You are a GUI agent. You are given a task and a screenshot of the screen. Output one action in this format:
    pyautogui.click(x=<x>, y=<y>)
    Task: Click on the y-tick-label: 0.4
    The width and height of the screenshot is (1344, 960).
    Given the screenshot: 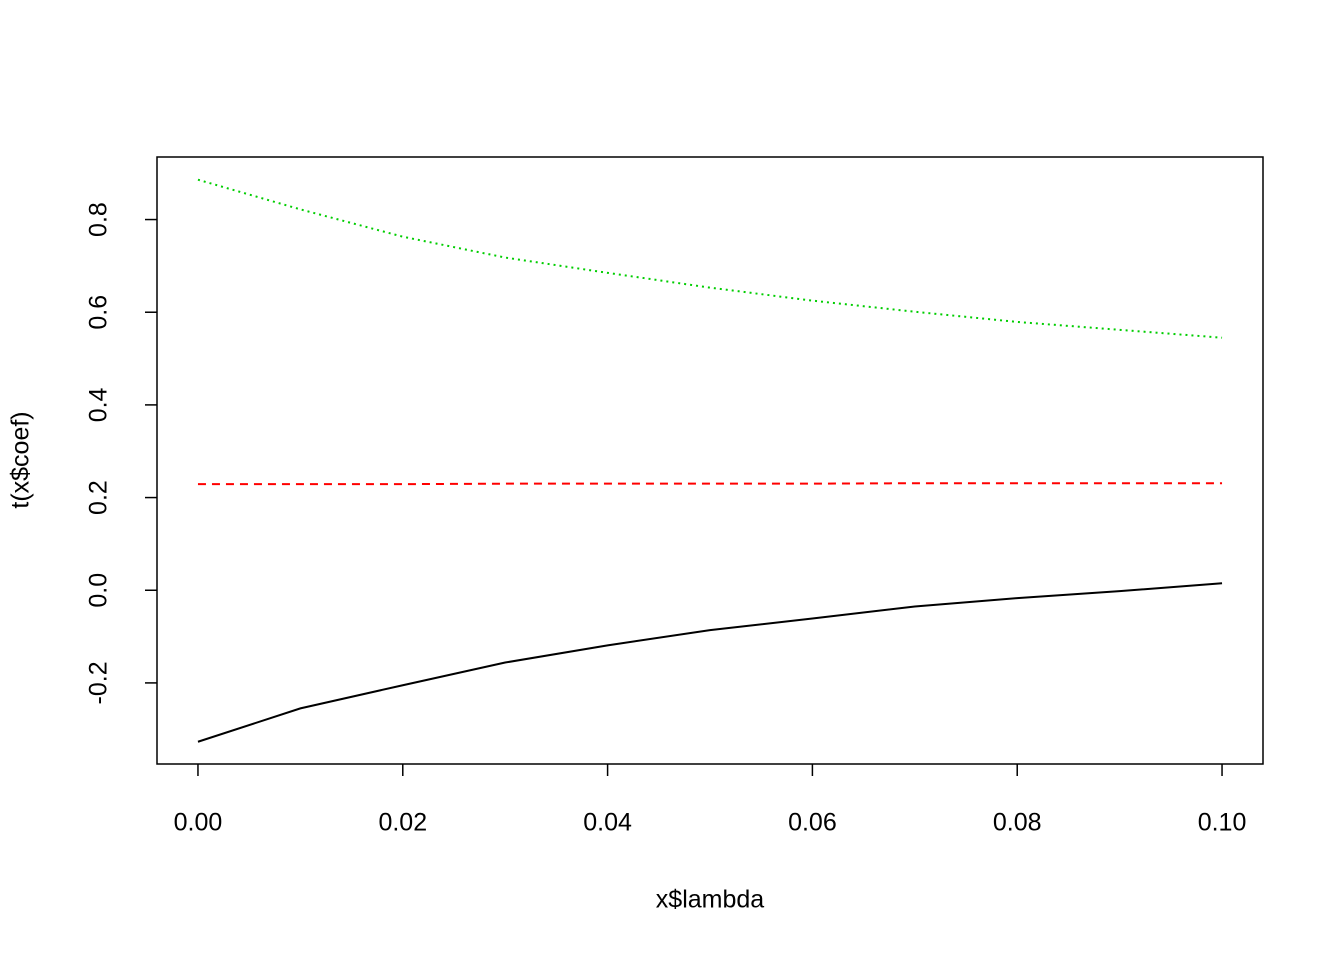 What is the action you would take?
    pyautogui.click(x=99, y=404)
    